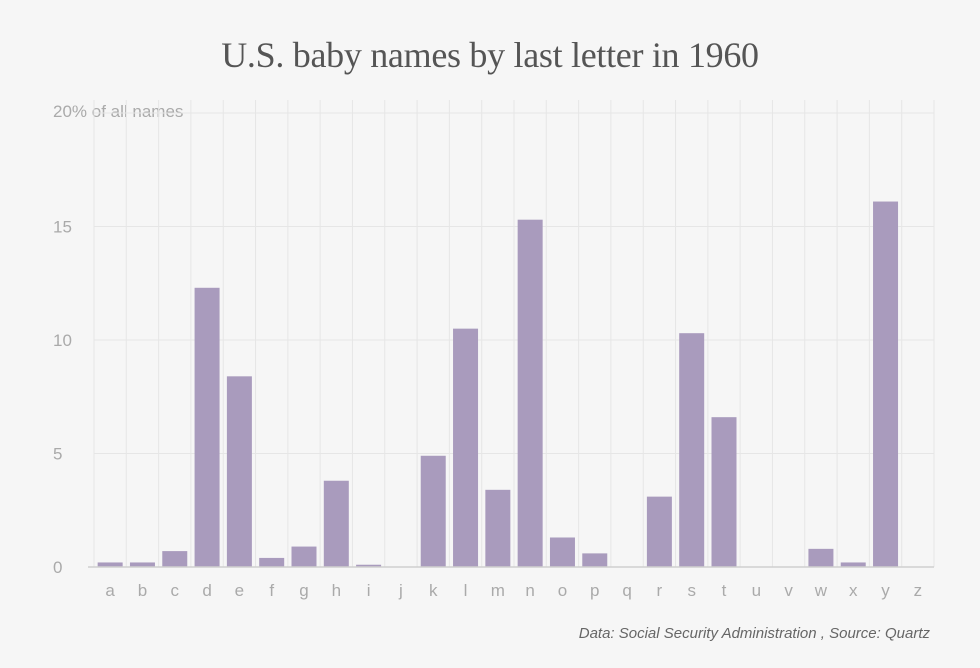 The image size is (980, 668). Describe the element at coordinates (918, 590) in the screenshot. I see `x-tick-label: z` at that location.